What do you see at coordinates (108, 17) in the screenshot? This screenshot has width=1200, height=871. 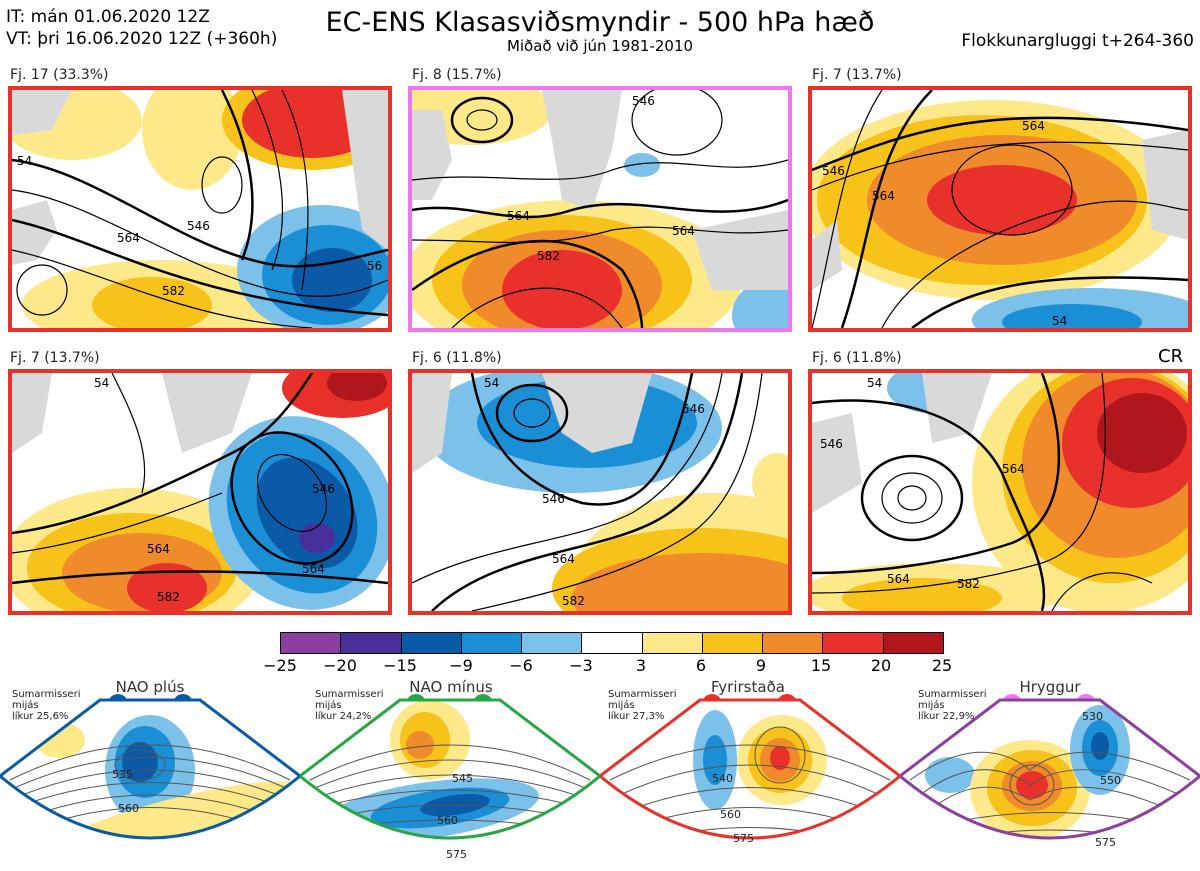 I see `initial-time: IT: mán 01.06.2020 12Z` at bounding box center [108, 17].